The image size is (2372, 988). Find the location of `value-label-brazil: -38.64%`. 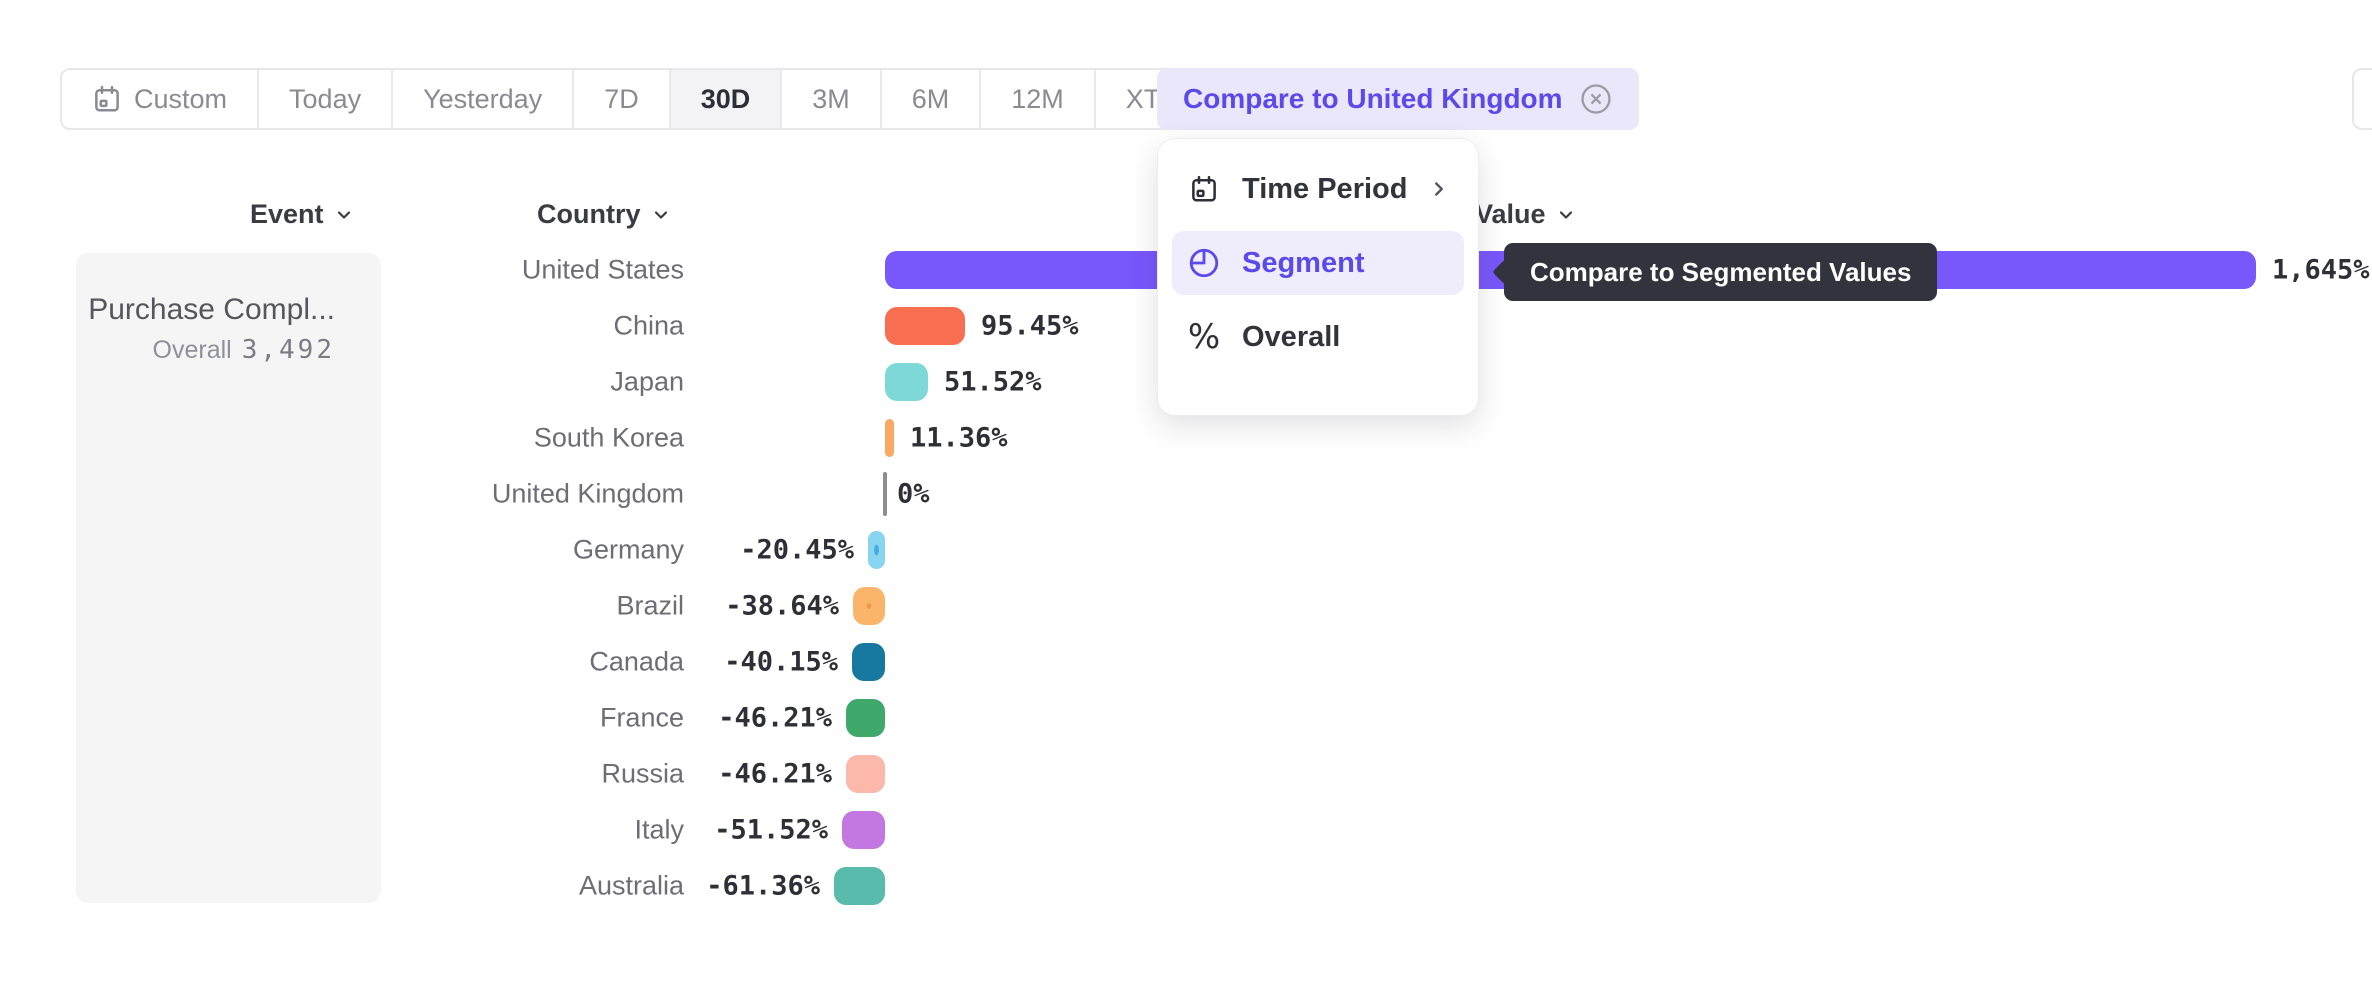

value-label-brazil: -38.64% is located at coordinates (782, 606).